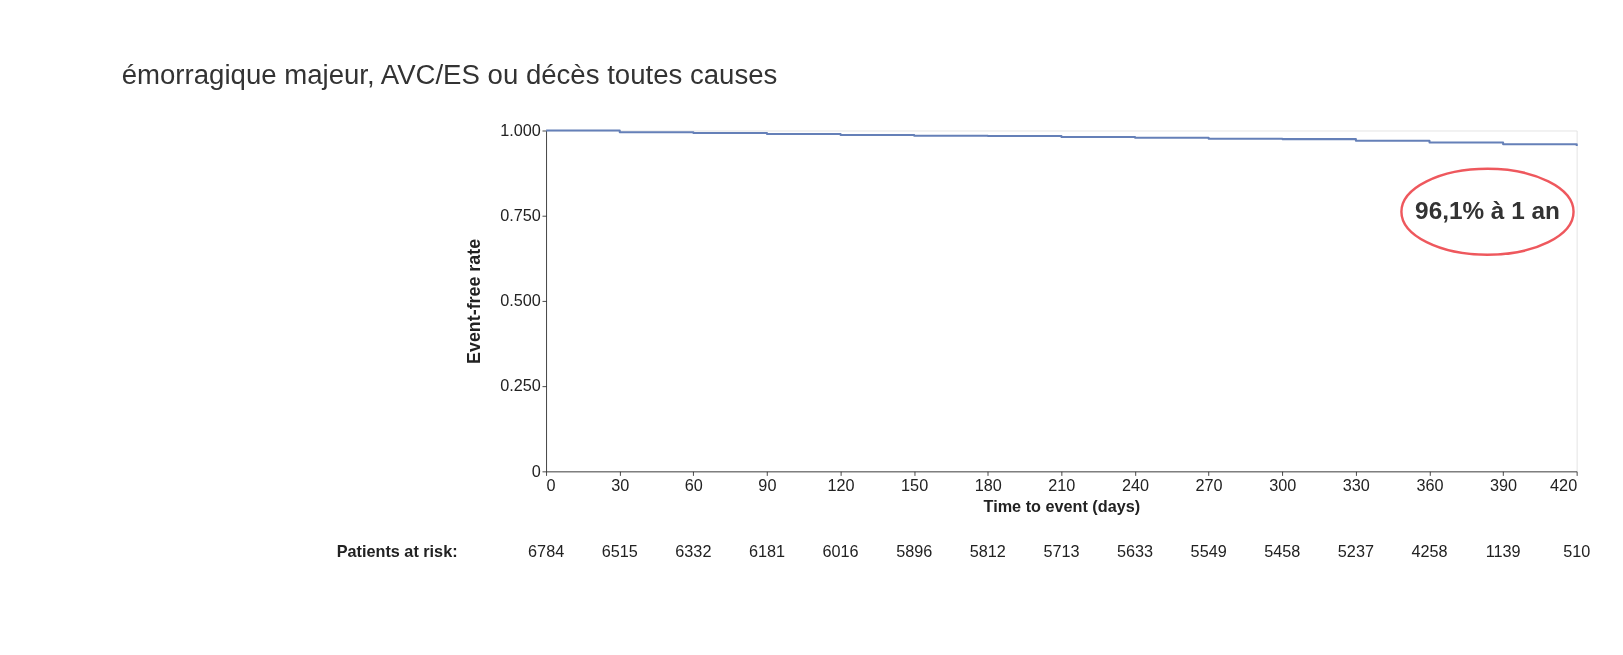 This screenshot has height=655, width=1623. Describe the element at coordinates (767, 551) in the screenshot. I see `text: 6181` at that location.